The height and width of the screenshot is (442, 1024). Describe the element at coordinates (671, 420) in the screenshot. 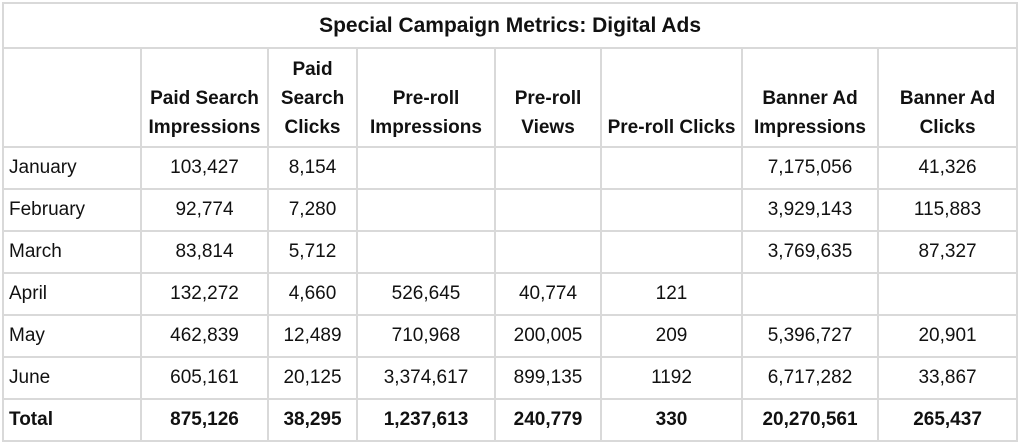

I see `table-cell: 330` at that location.